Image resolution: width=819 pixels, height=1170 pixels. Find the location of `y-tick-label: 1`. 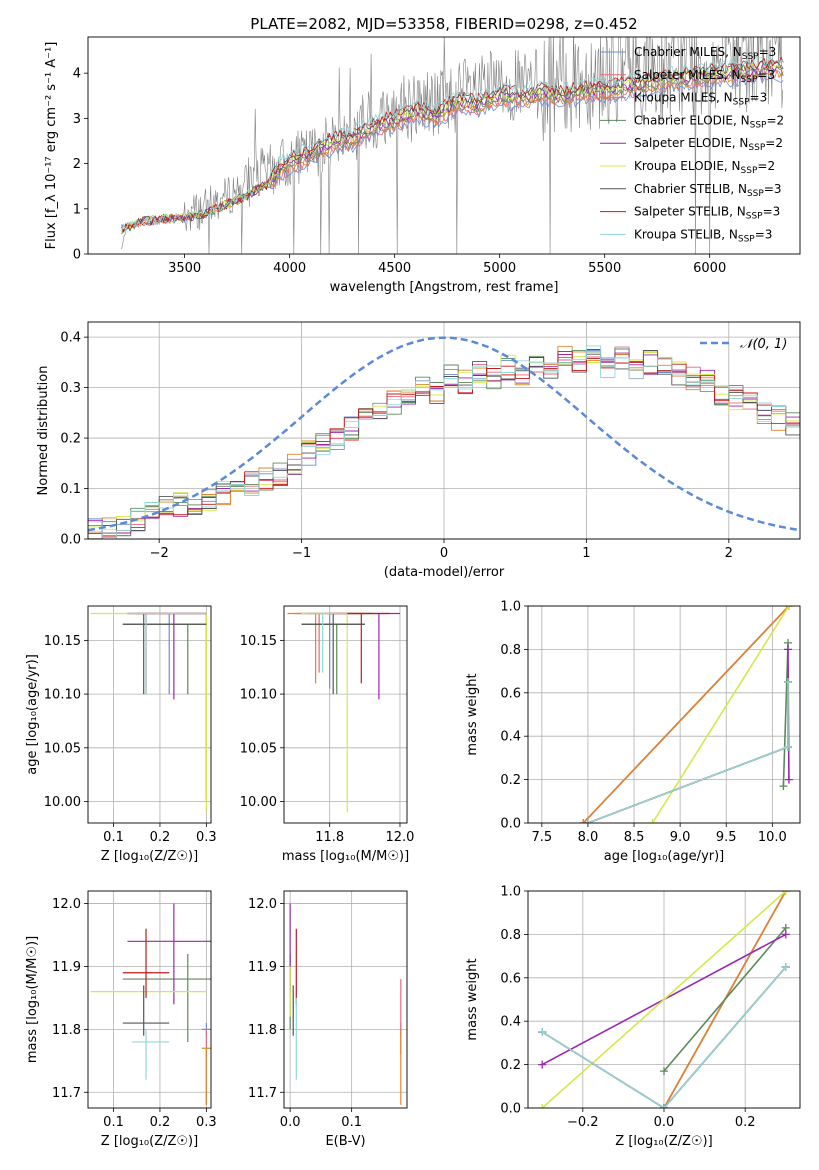

y-tick-label: 1 is located at coordinates (77, 209).